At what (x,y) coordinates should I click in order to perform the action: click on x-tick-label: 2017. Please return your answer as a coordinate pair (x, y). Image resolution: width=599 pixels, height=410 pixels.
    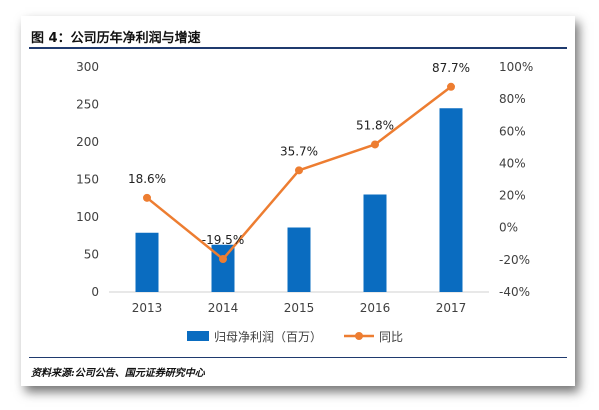
    Looking at the image, I should click on (451, 308).